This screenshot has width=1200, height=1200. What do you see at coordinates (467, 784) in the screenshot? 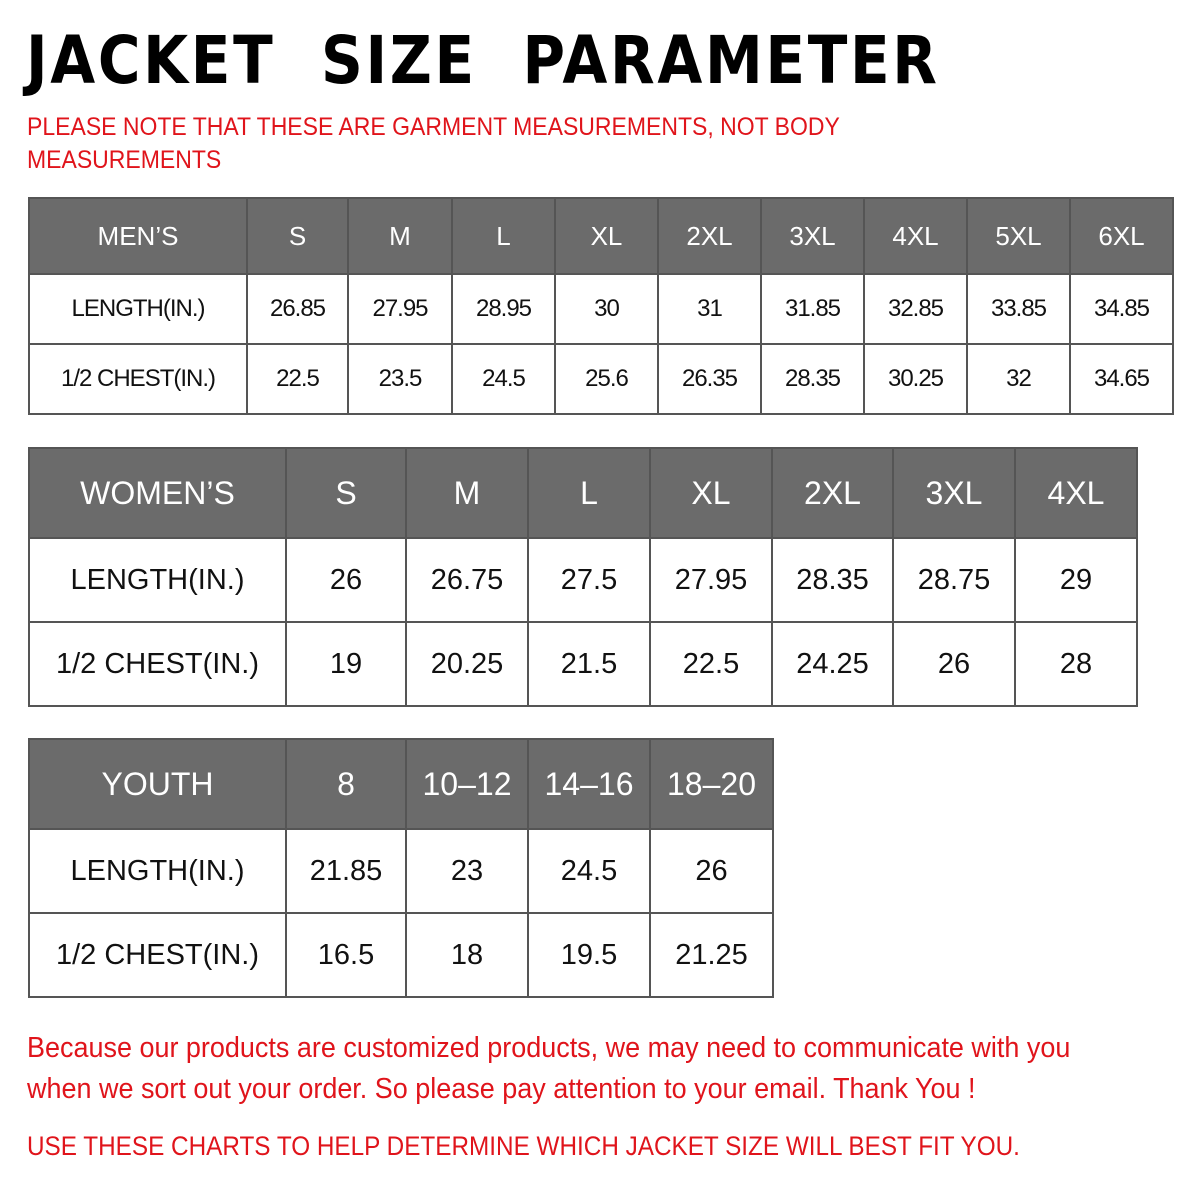
I see `size-header-cell: 10–12` at bounding box center [467, 784].